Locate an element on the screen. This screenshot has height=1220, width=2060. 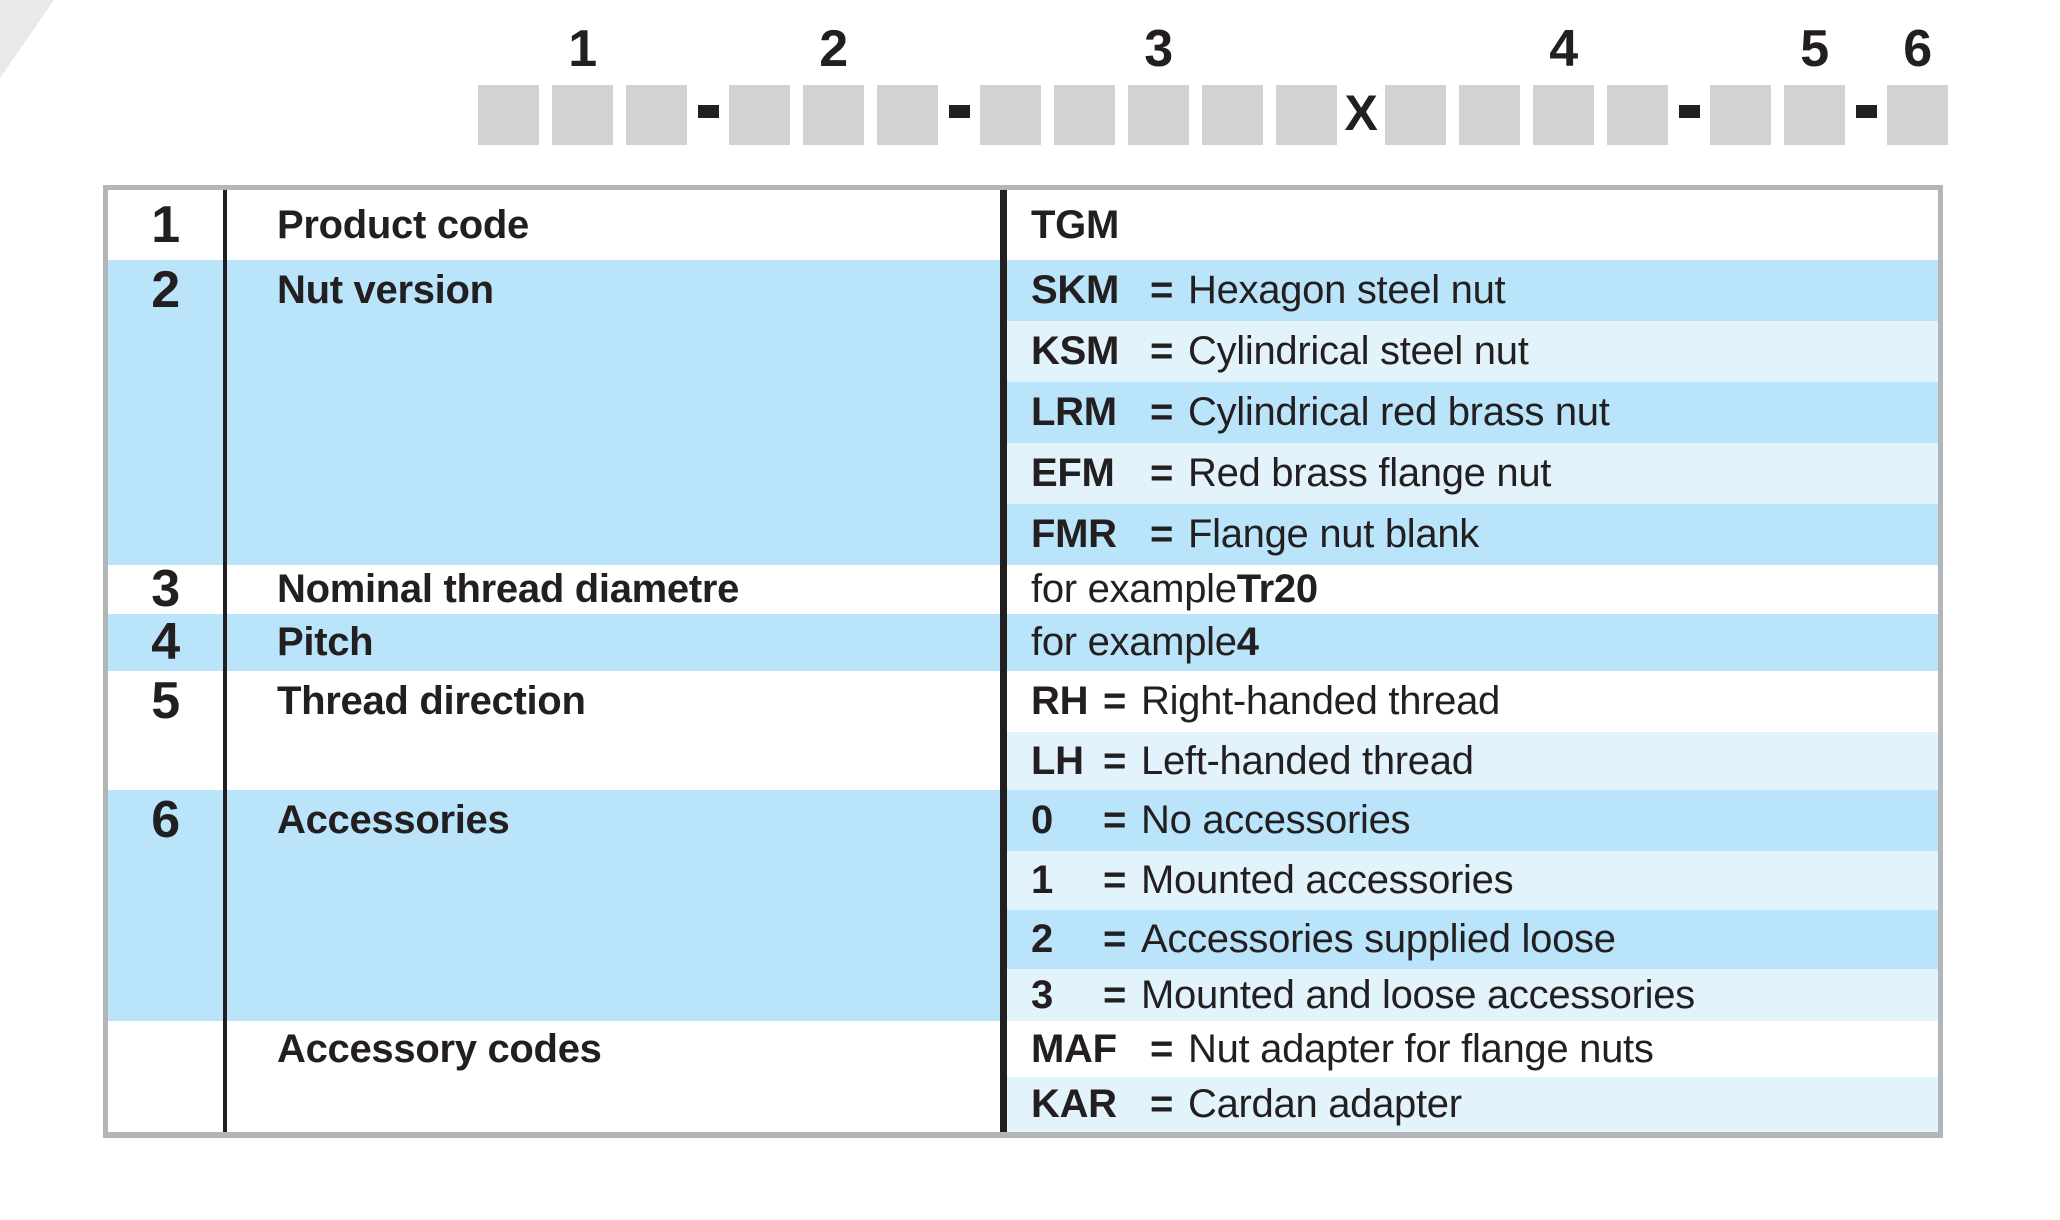
value-code: MAF is located at coordinates (1074, 1048).